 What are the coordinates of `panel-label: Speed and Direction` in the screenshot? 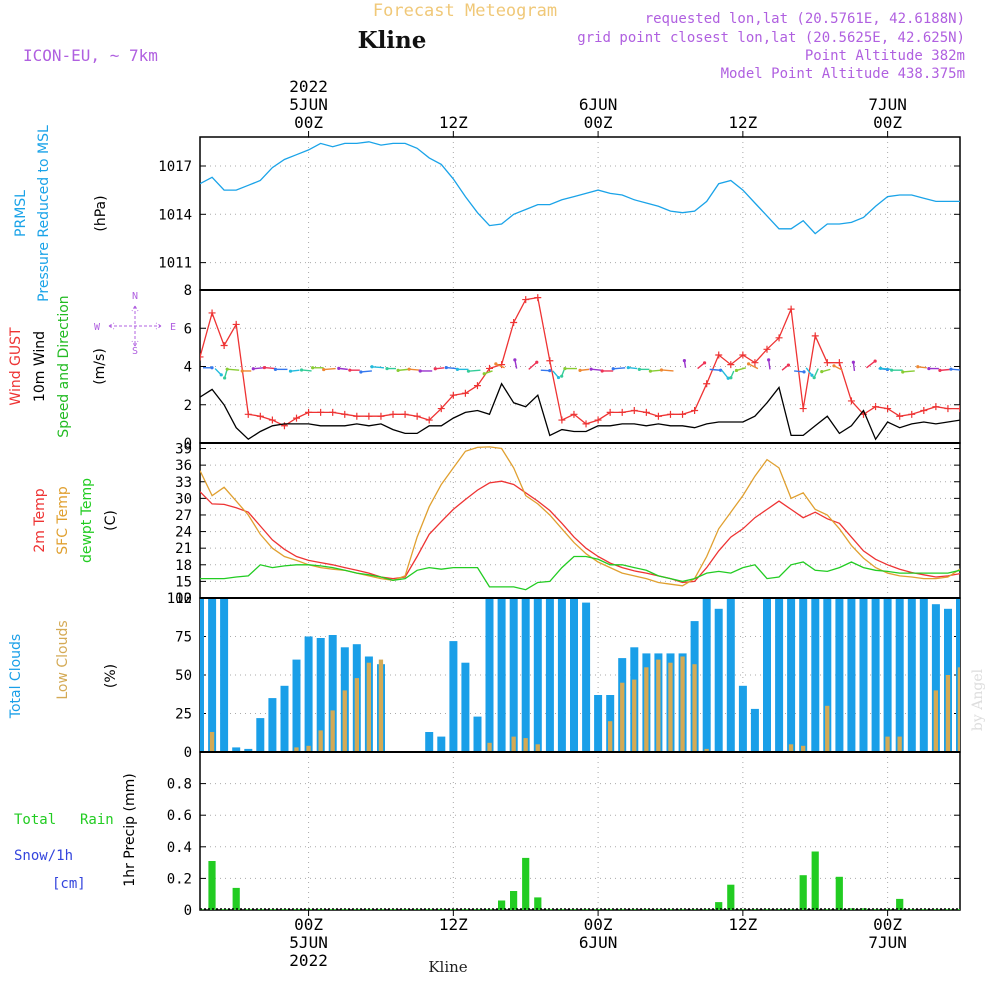 It's located at (64, 366).